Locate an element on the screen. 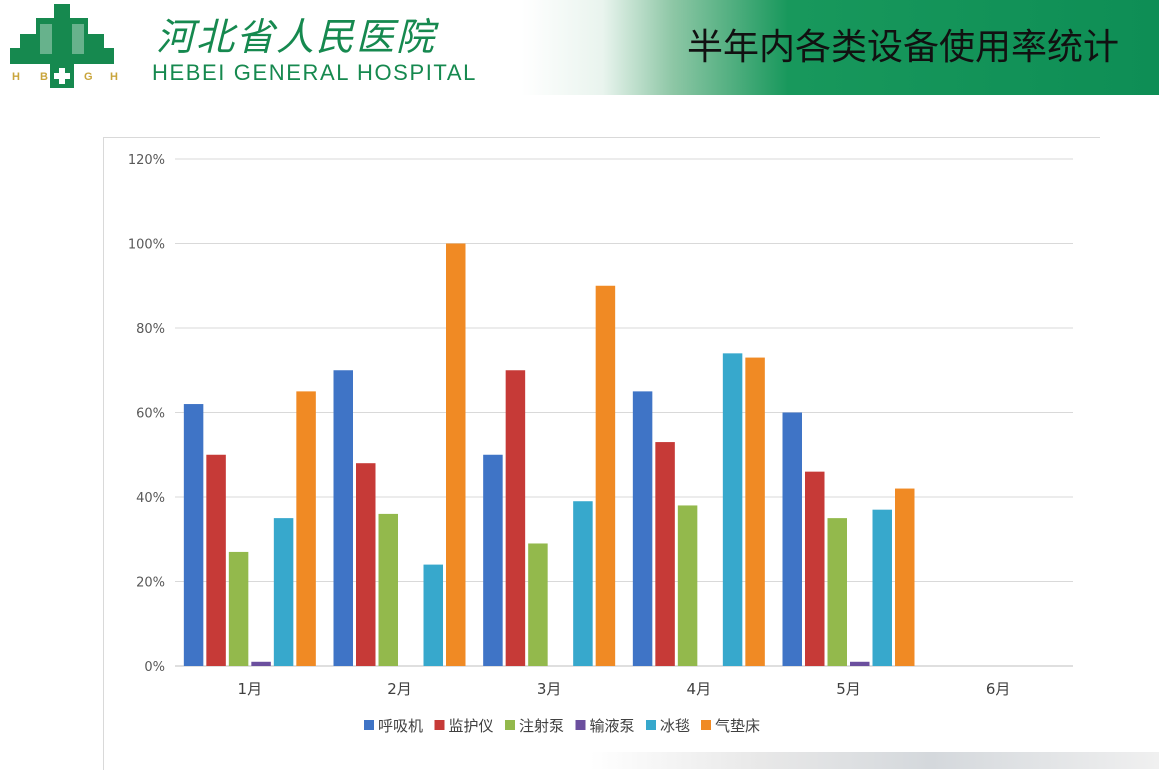  y-tick-label: 40% is located at coordinates (150, 498).